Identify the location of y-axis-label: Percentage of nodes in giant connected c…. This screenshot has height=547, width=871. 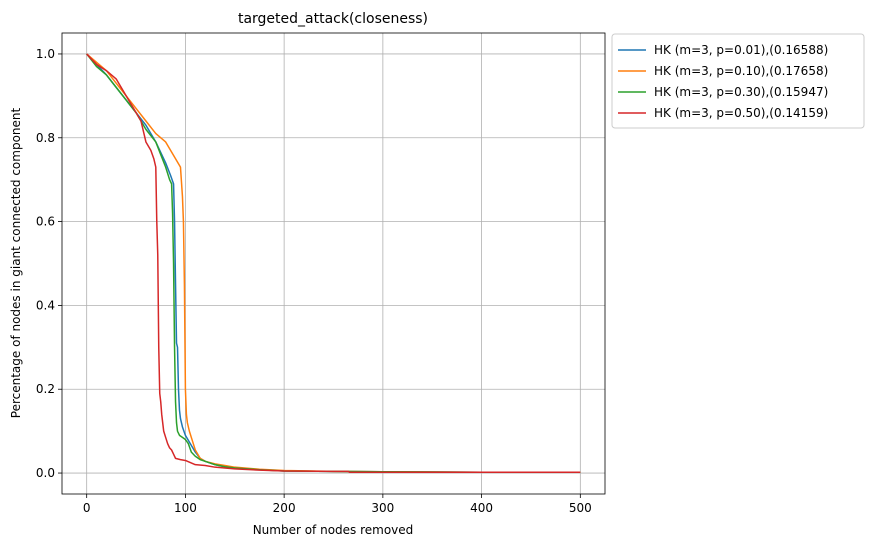
(16, 262).